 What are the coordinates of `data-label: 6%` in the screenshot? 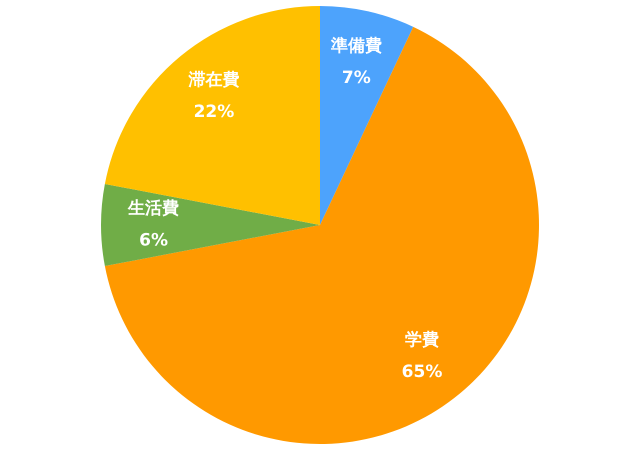 It's located at (153, 240).